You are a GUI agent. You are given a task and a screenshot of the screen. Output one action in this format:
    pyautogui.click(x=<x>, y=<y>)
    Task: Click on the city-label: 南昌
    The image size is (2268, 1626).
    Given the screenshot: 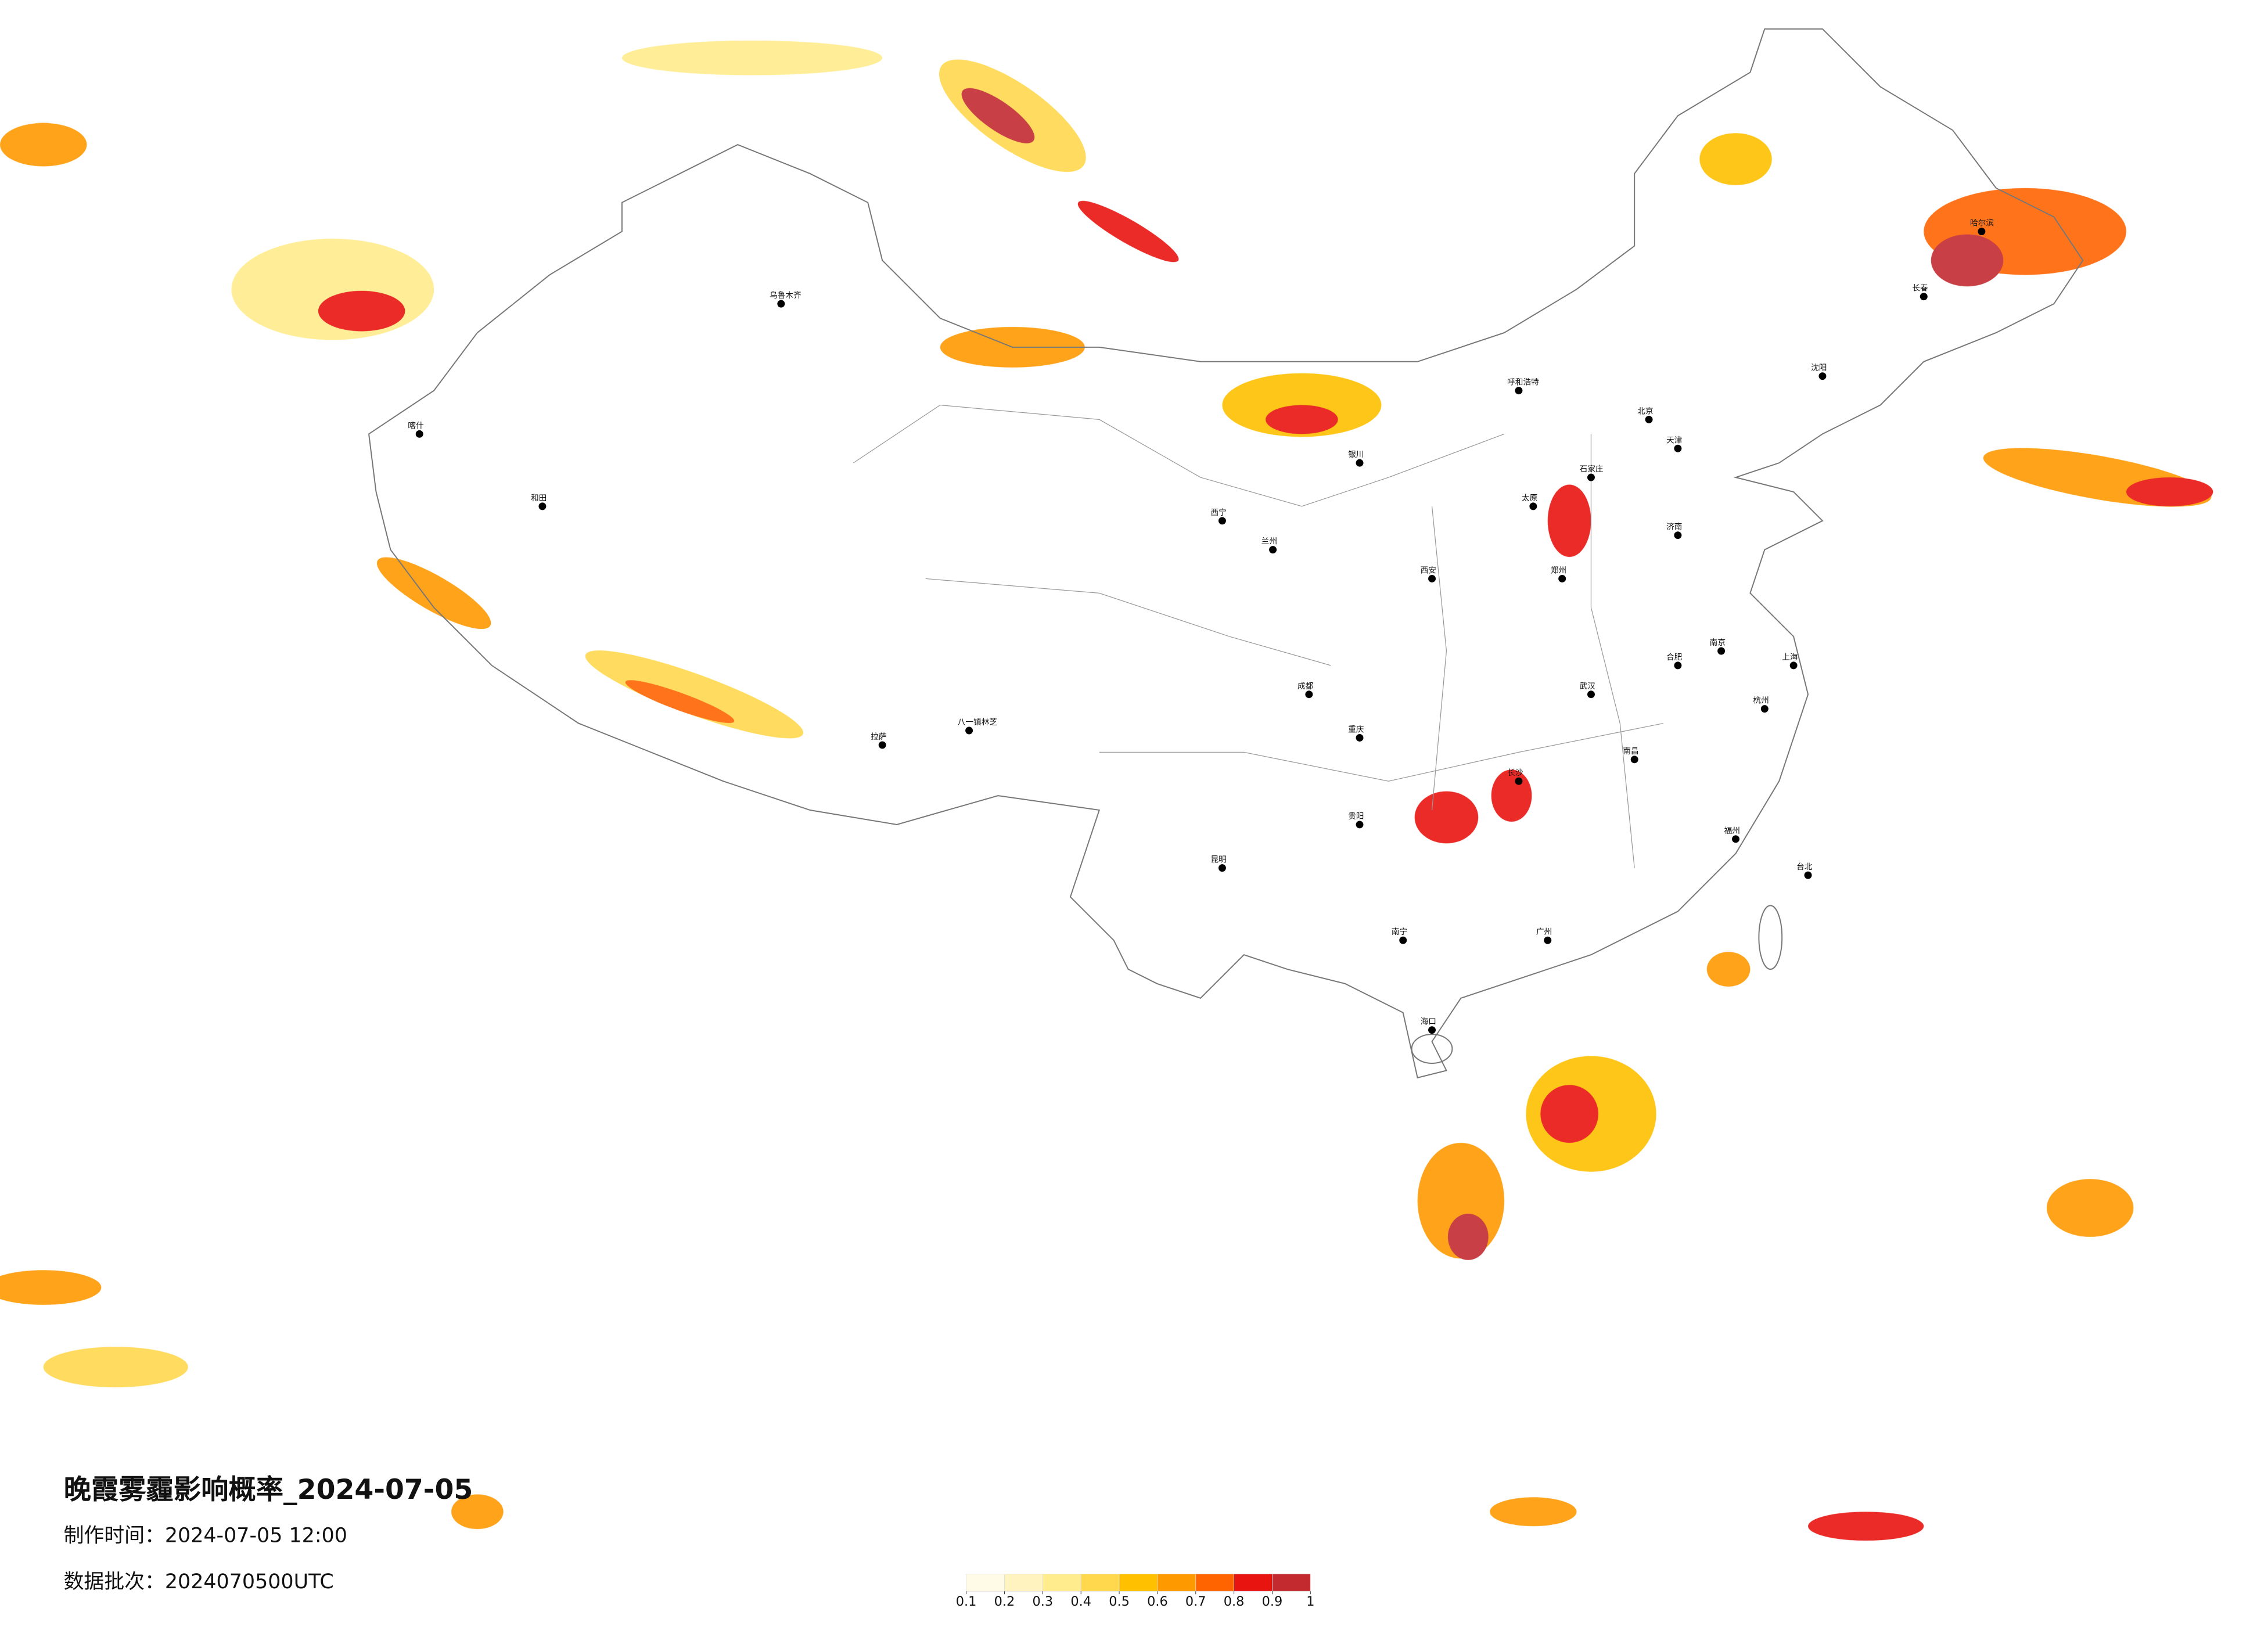 What is the action you would take?
    pyautogui.click(x=1630, y=751)
    